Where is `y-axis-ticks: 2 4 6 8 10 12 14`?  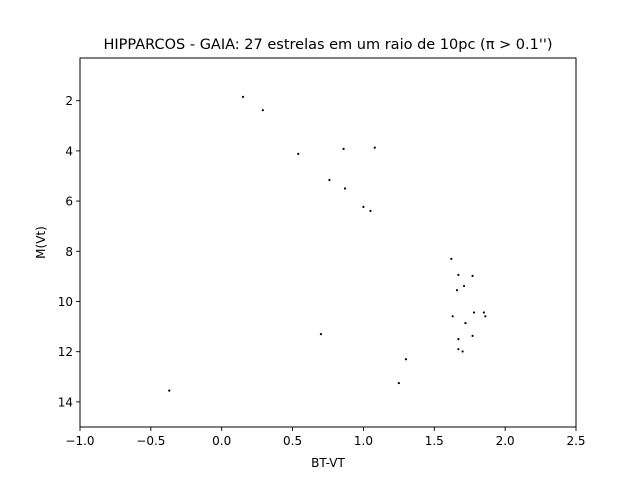 y-axis-ticks: 2 4 6 8 10 12 14 is located at coordinates (69, 251).